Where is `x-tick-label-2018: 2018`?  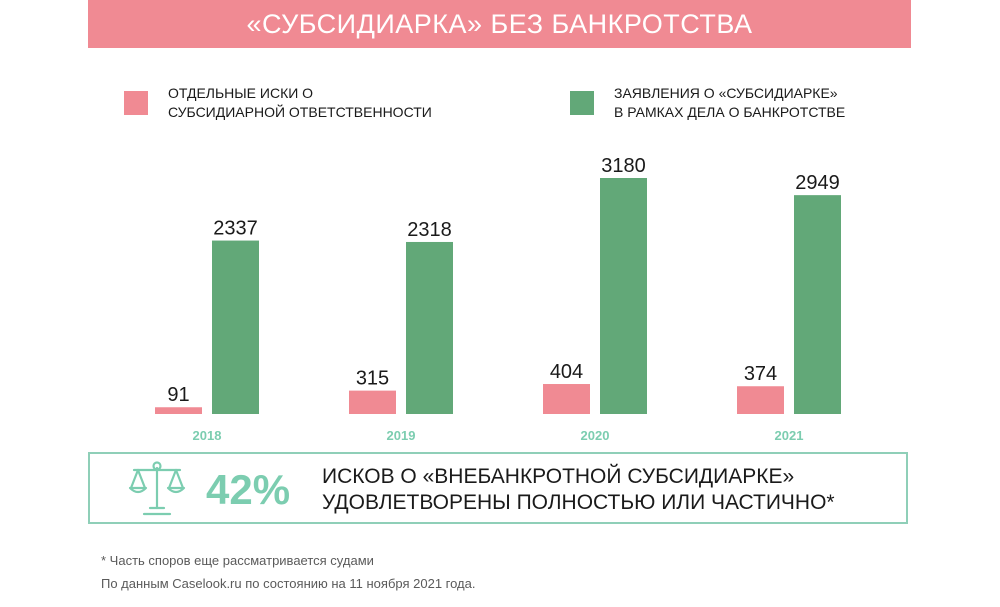
x-tick-label-2018: 2018 is located at coordinates (207, 435).